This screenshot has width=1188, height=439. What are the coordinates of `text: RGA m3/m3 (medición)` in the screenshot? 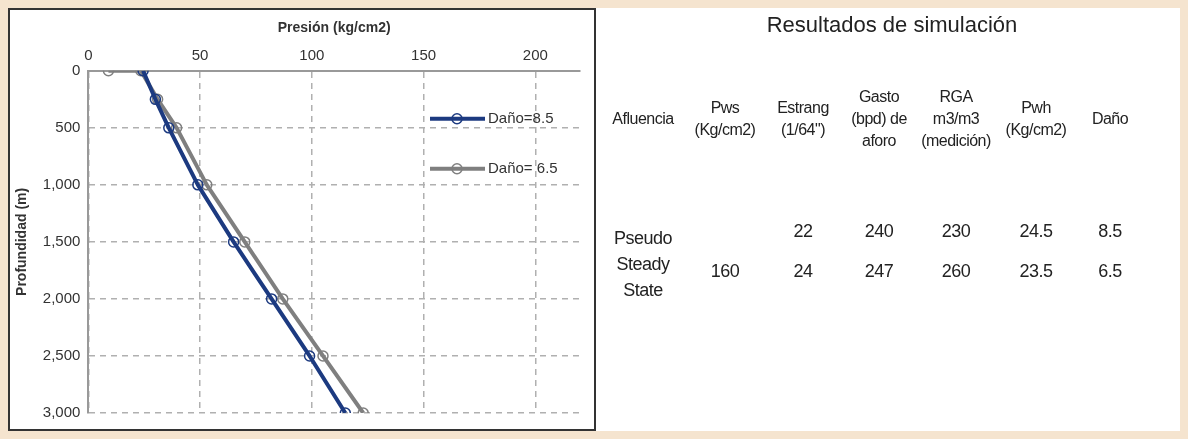 It's located at (956, 119).